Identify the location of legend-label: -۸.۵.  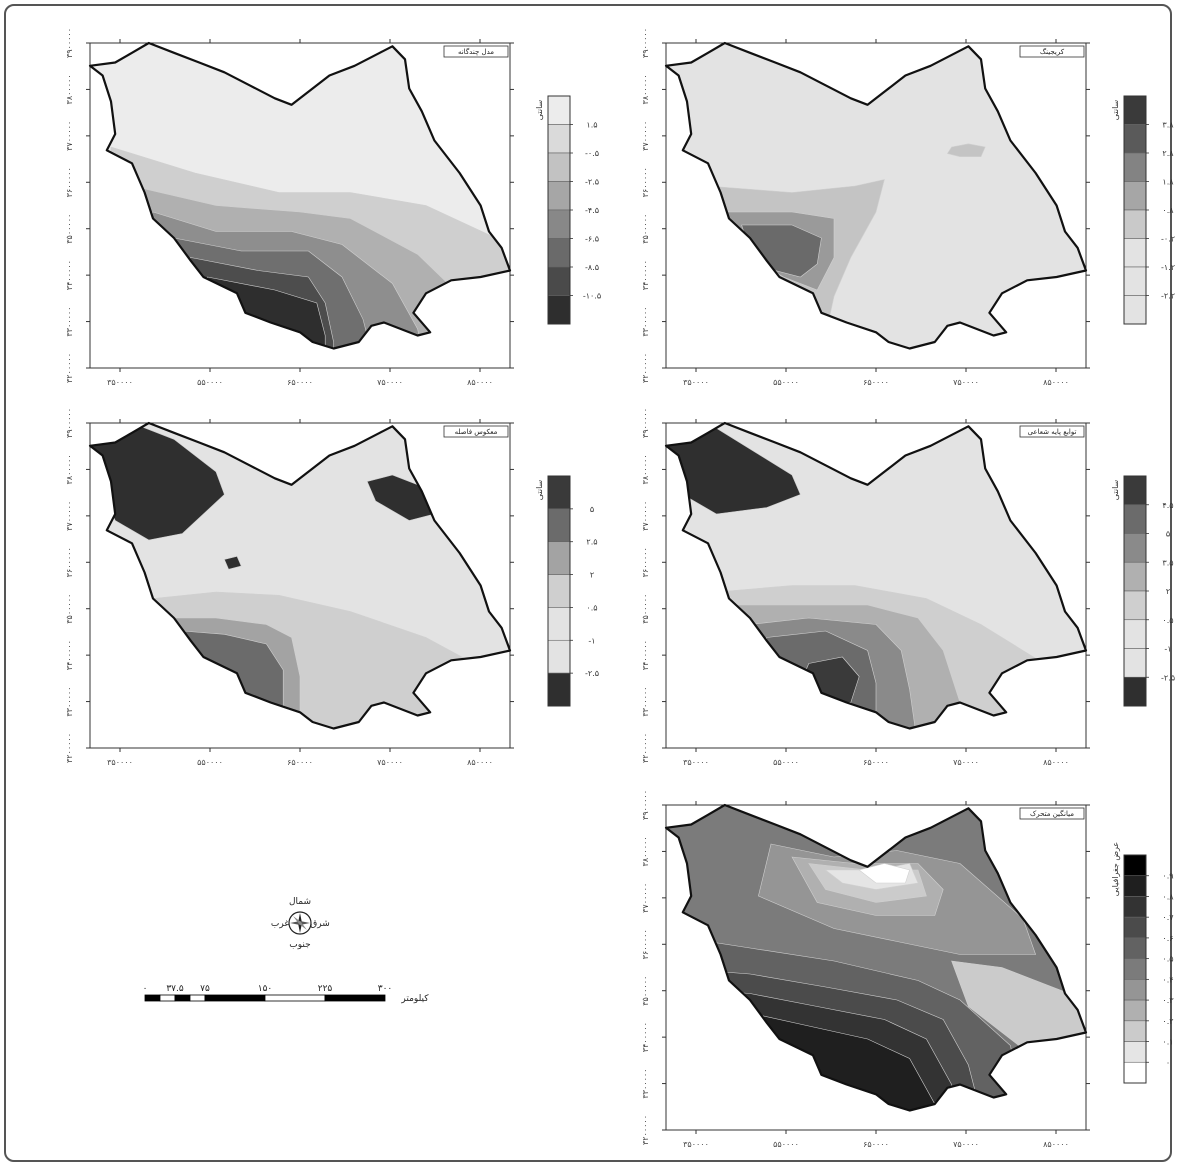
(592, 267).